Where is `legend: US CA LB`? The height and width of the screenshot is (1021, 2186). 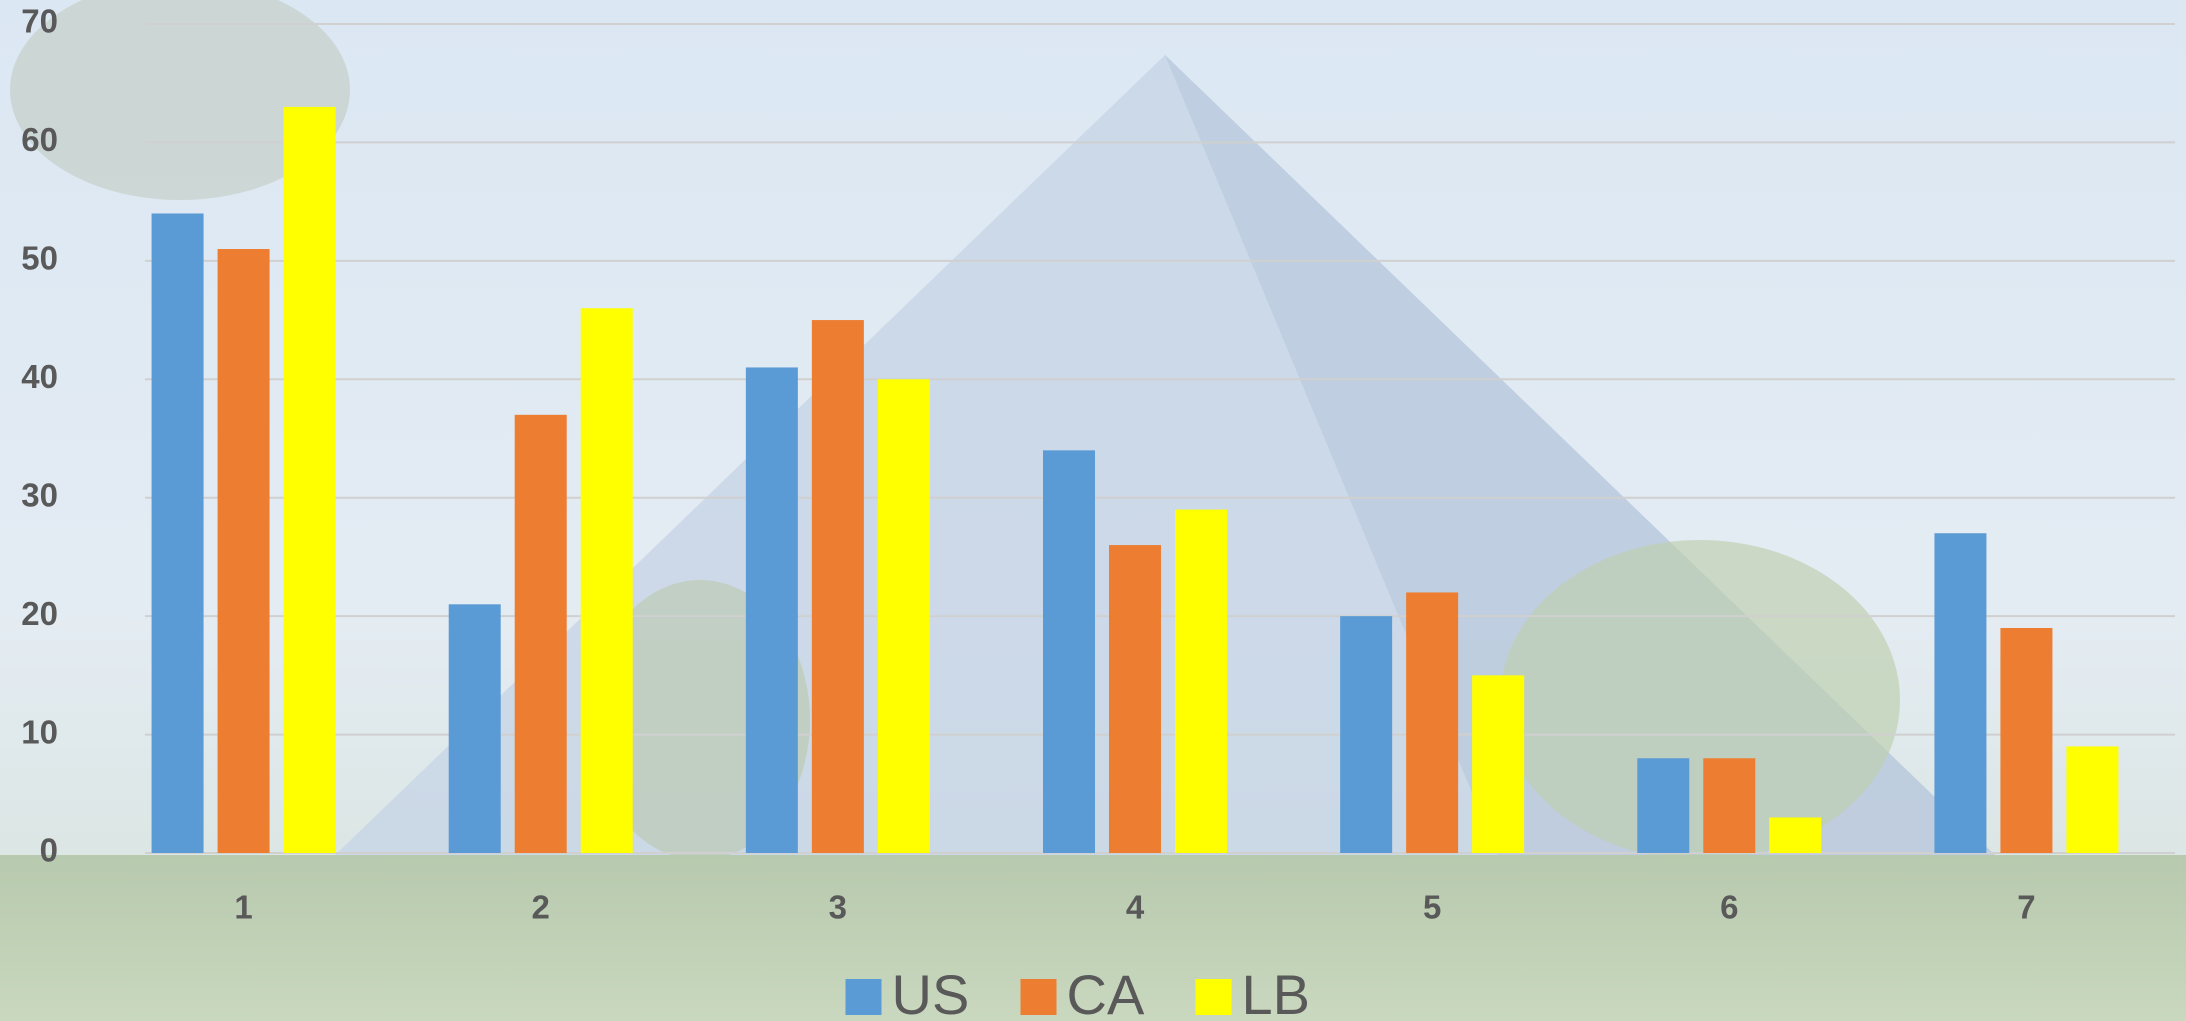 legend: US CA LB is located at coordinates (1078, 992).